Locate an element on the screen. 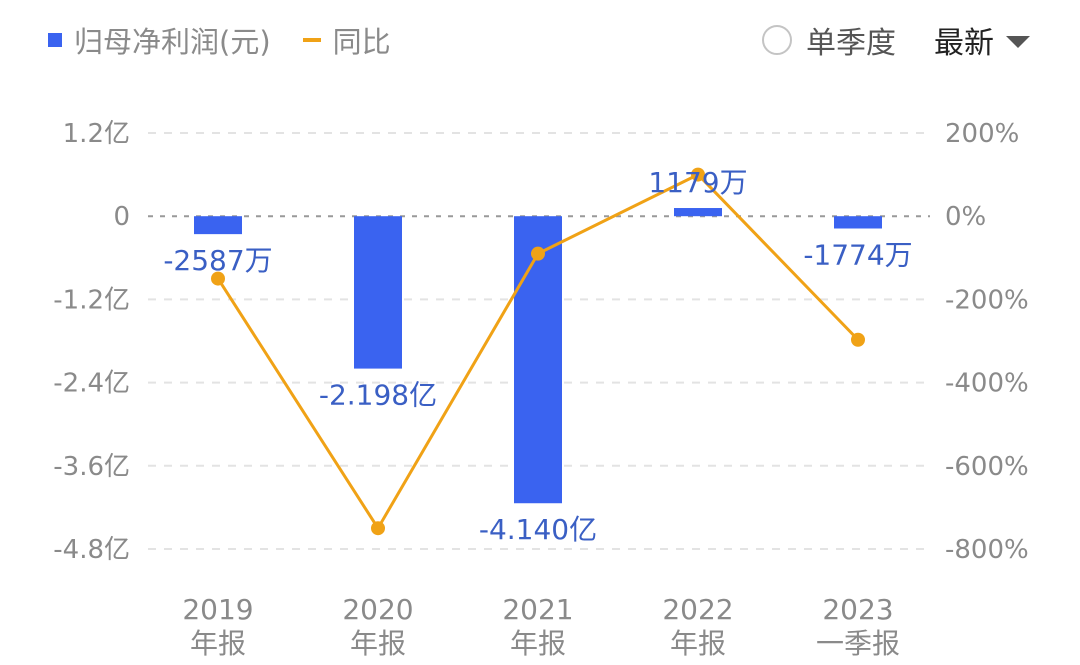 This screenshot has height=665, width=1080. legend-bar-label: 归母净利润(元) is located at coordinates (172, 42).